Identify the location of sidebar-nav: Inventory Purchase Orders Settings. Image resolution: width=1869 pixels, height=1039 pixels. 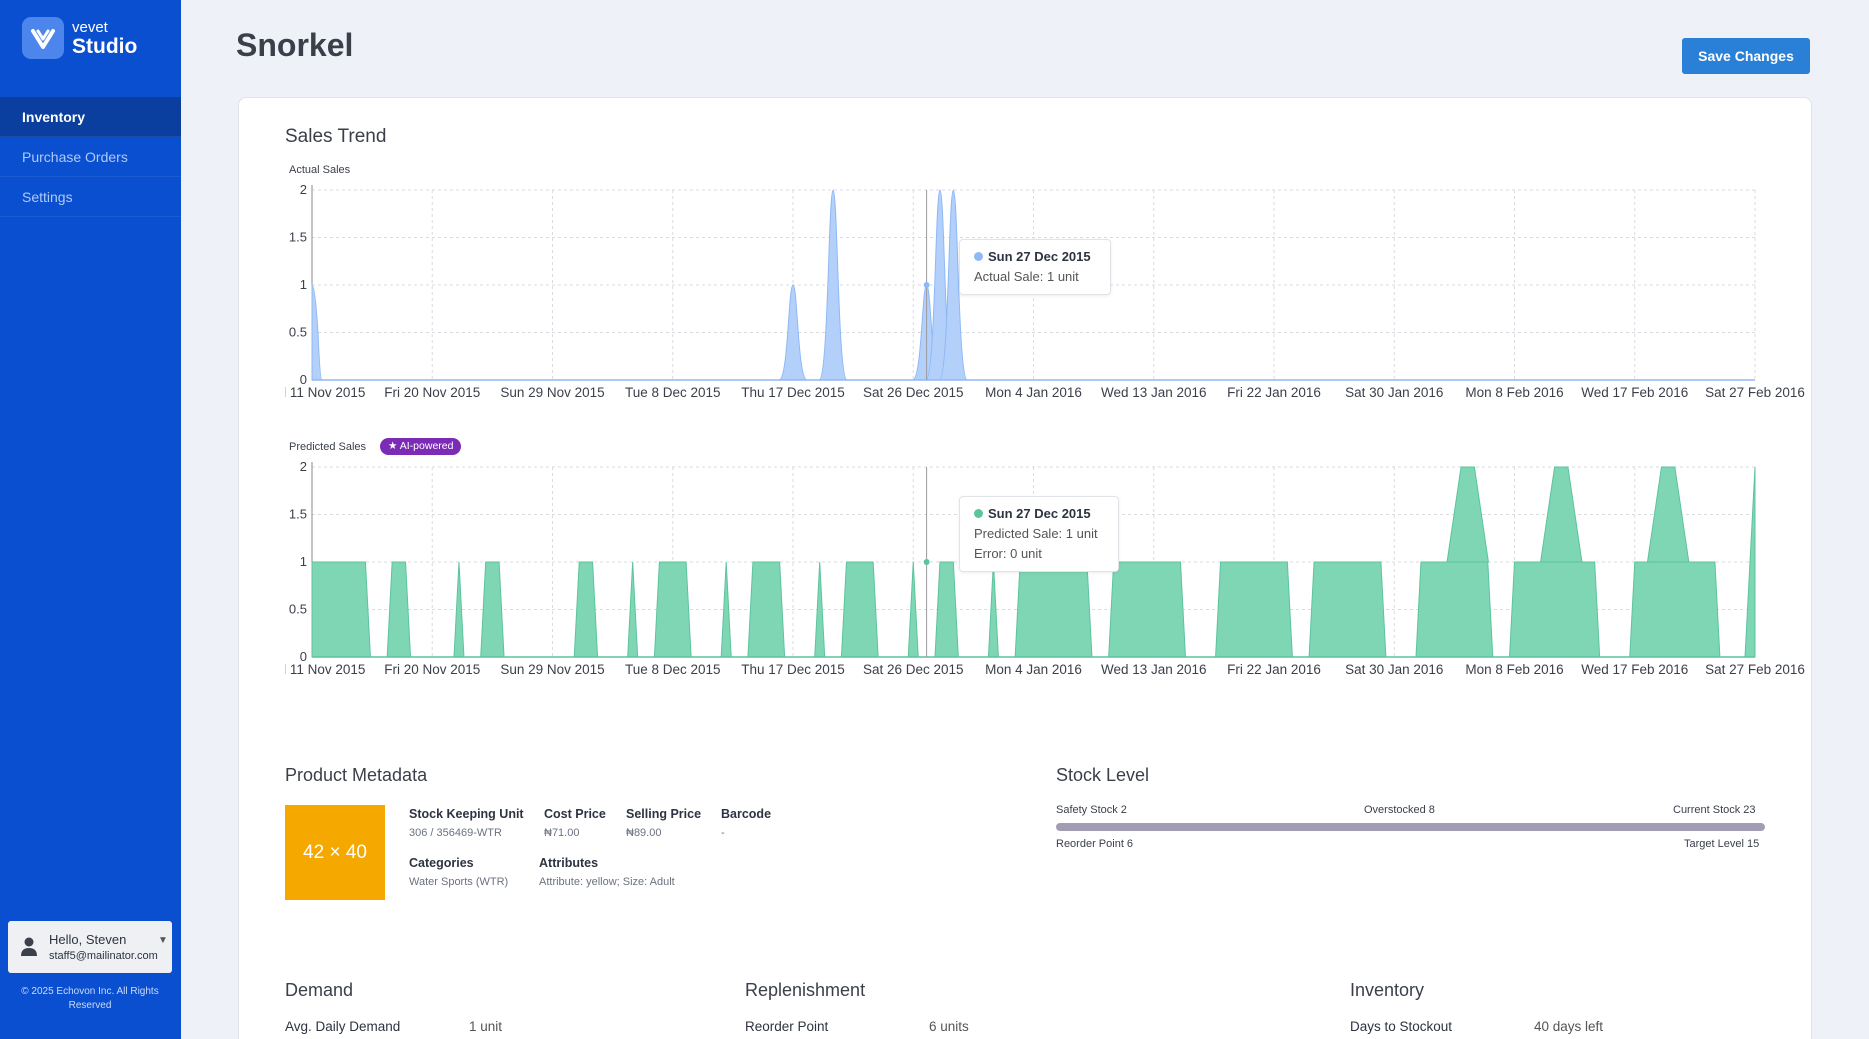
(90, 157).